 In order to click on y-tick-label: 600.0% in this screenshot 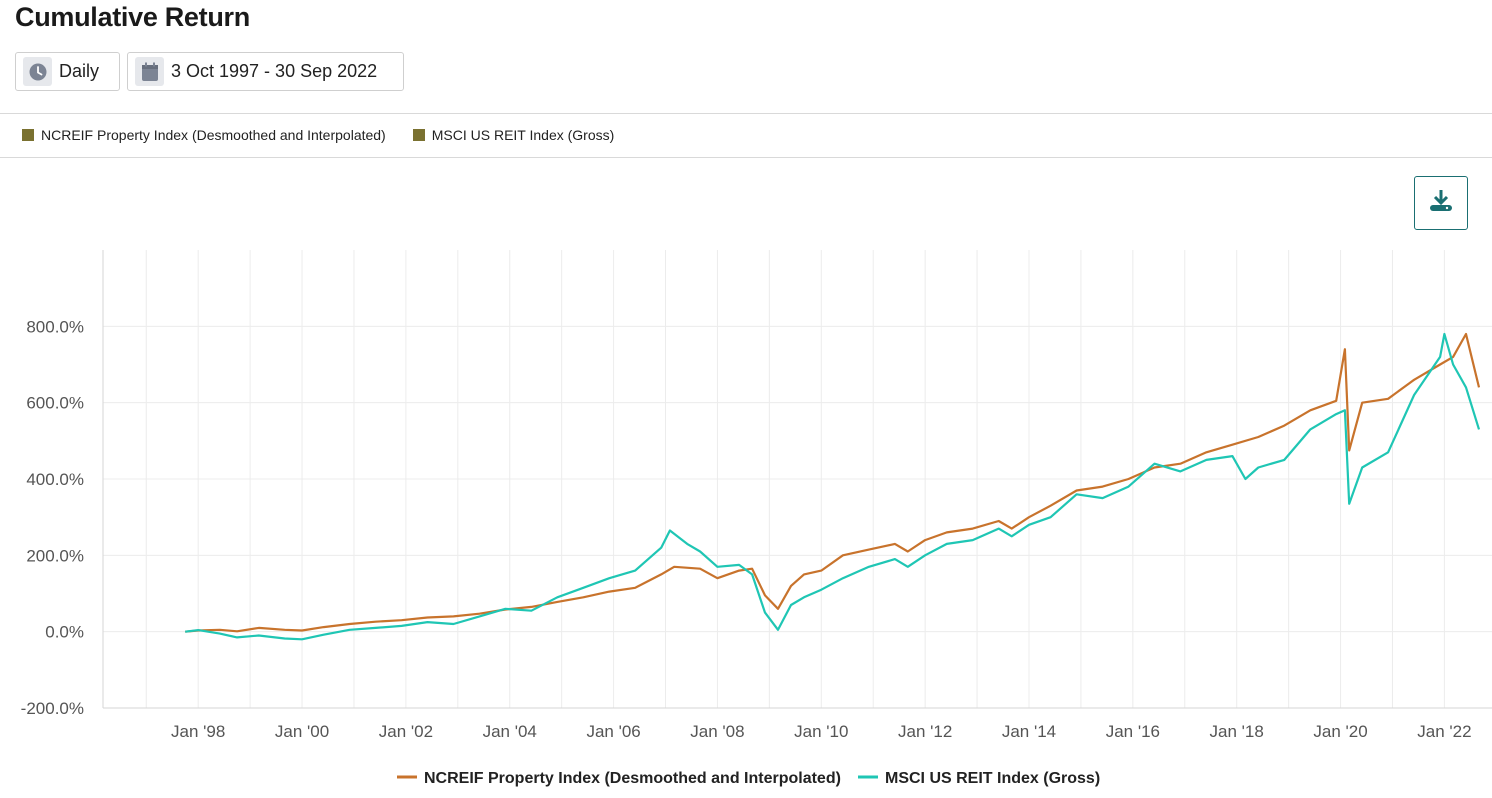, I will do `click(55, 403)`.